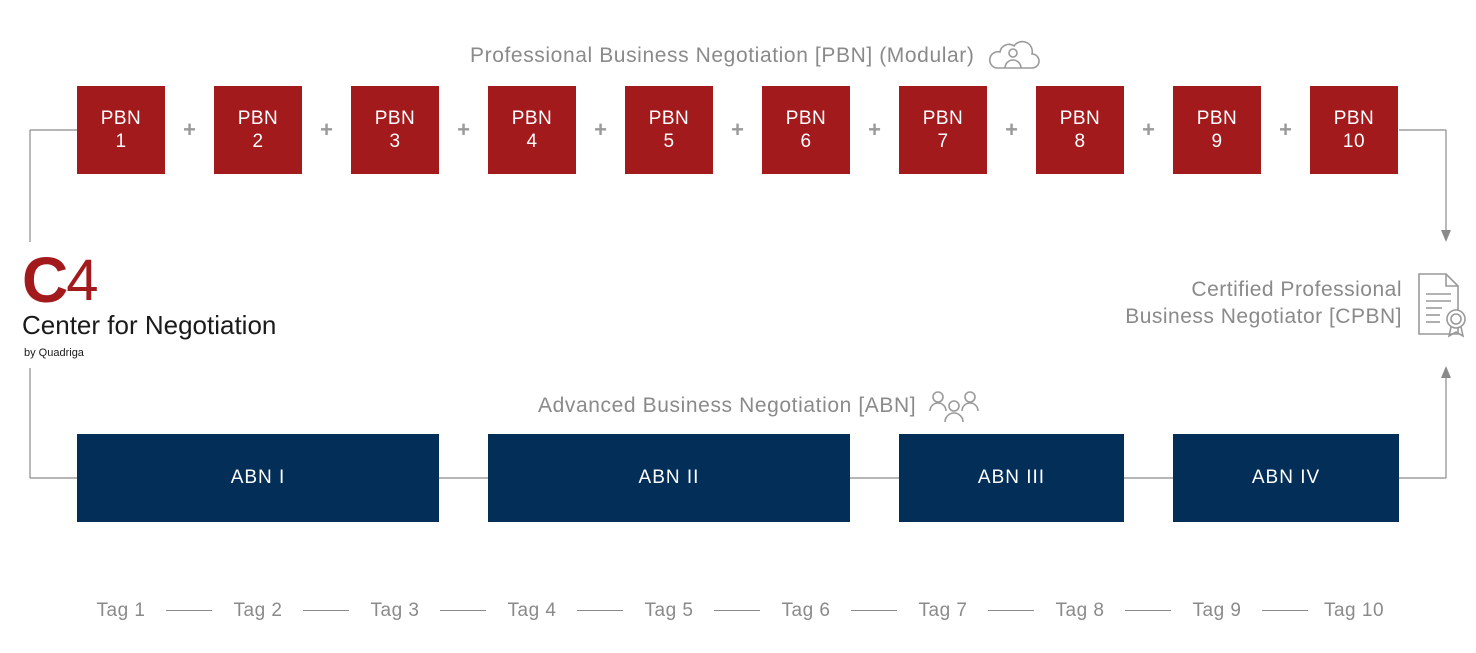 Image resolution: width=1476 pixels, height=653 pixels. I want to click on abn-module-4: ABN IV, so click(1286, 478).